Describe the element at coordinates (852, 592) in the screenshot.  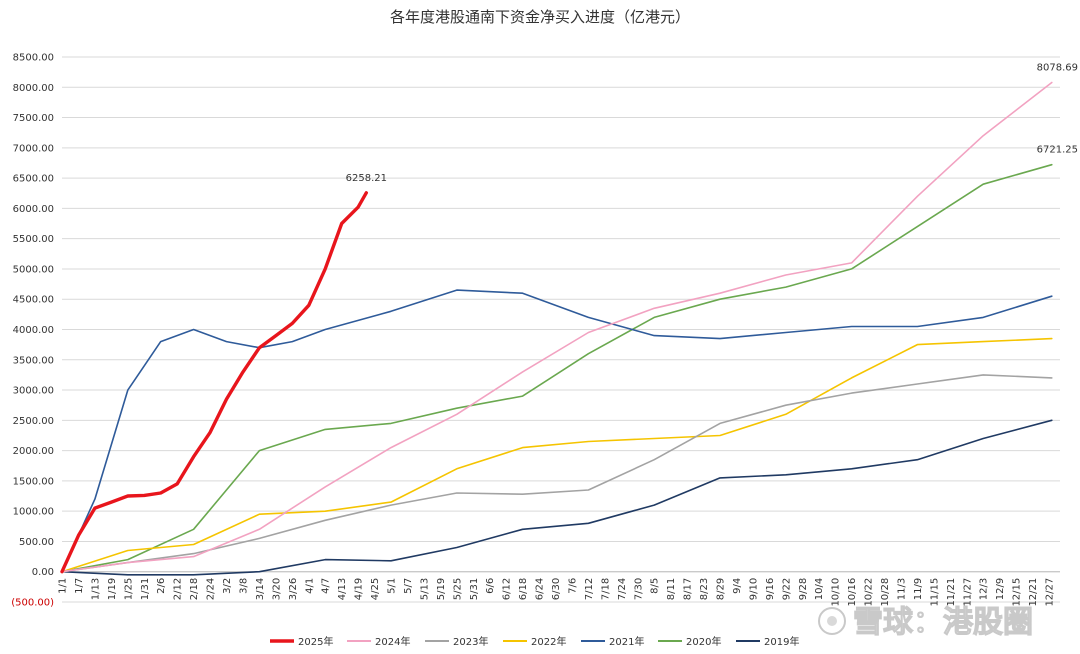
I see `x-tick-label: 10/16` at that location.